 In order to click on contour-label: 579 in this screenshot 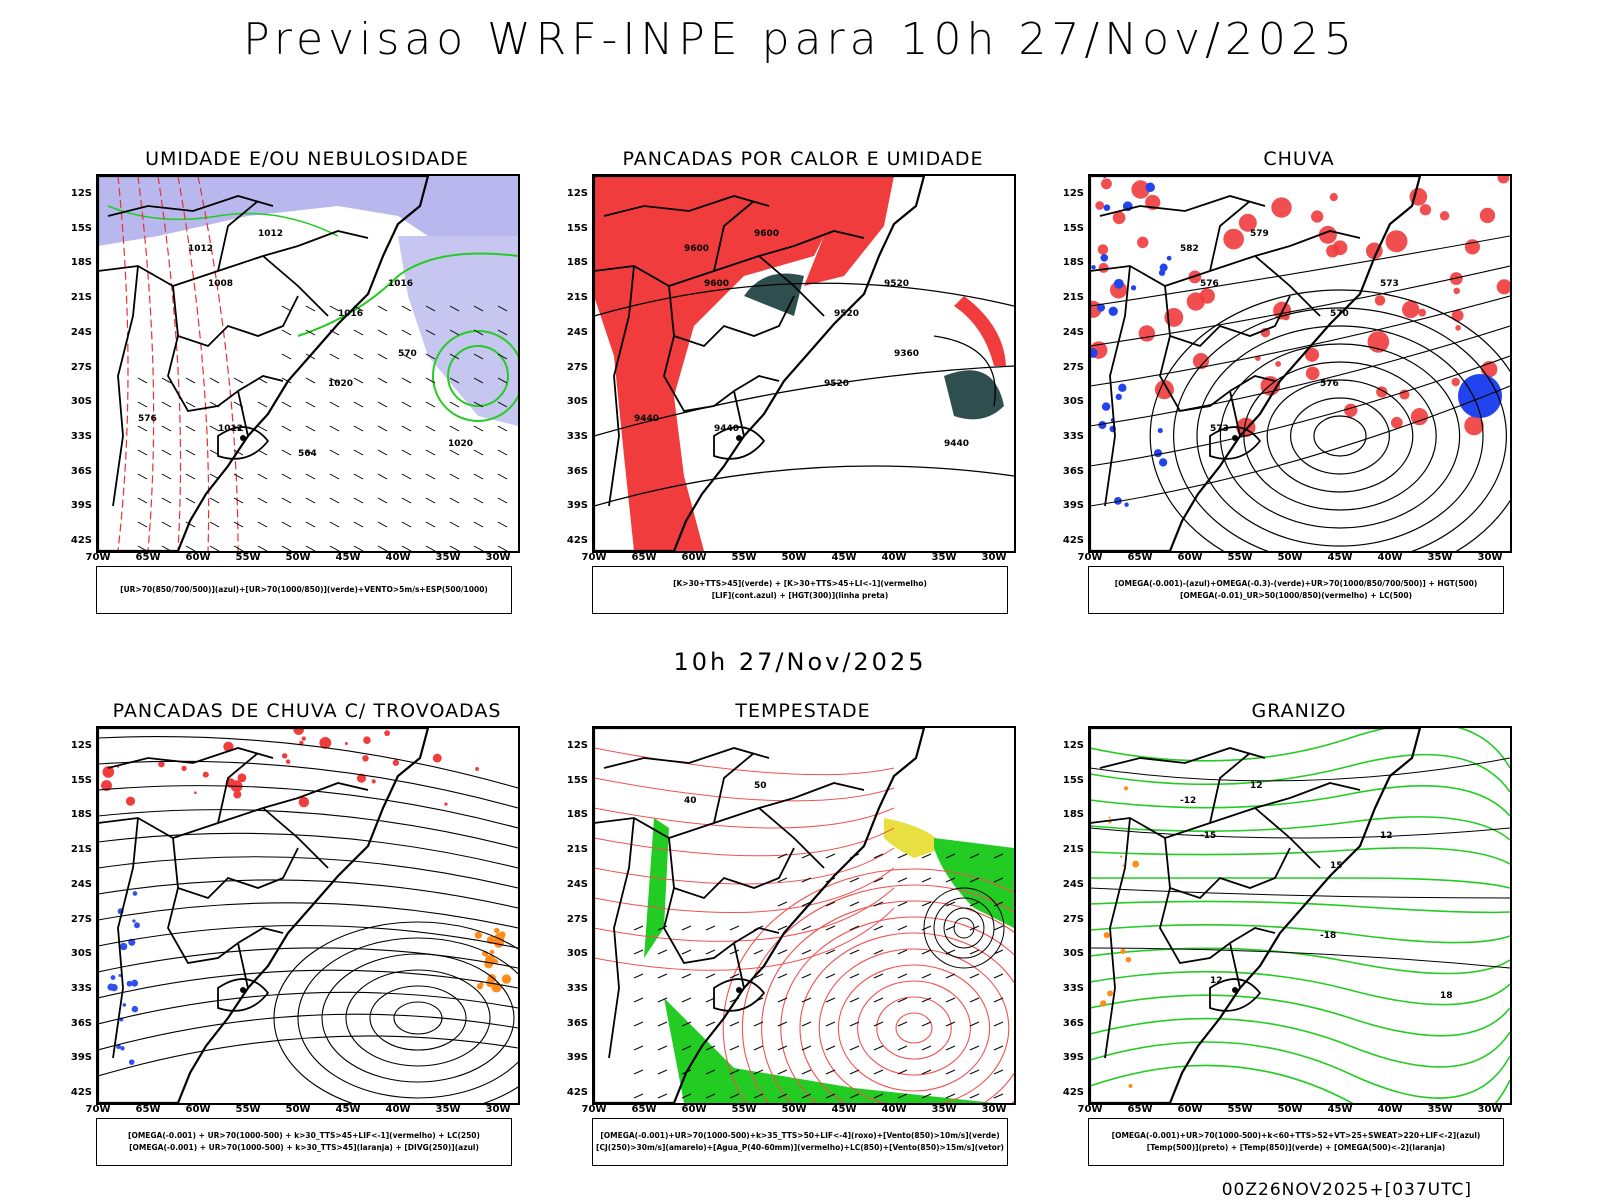, I will do `click(1259, 234)`.